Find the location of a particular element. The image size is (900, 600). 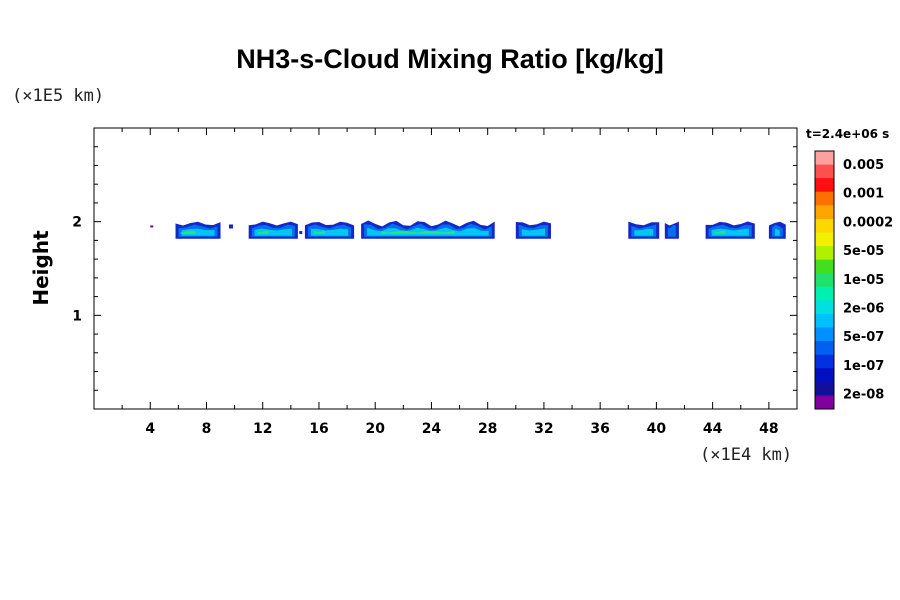

x-tick-label: 24 is located at coordinates (432, 429).